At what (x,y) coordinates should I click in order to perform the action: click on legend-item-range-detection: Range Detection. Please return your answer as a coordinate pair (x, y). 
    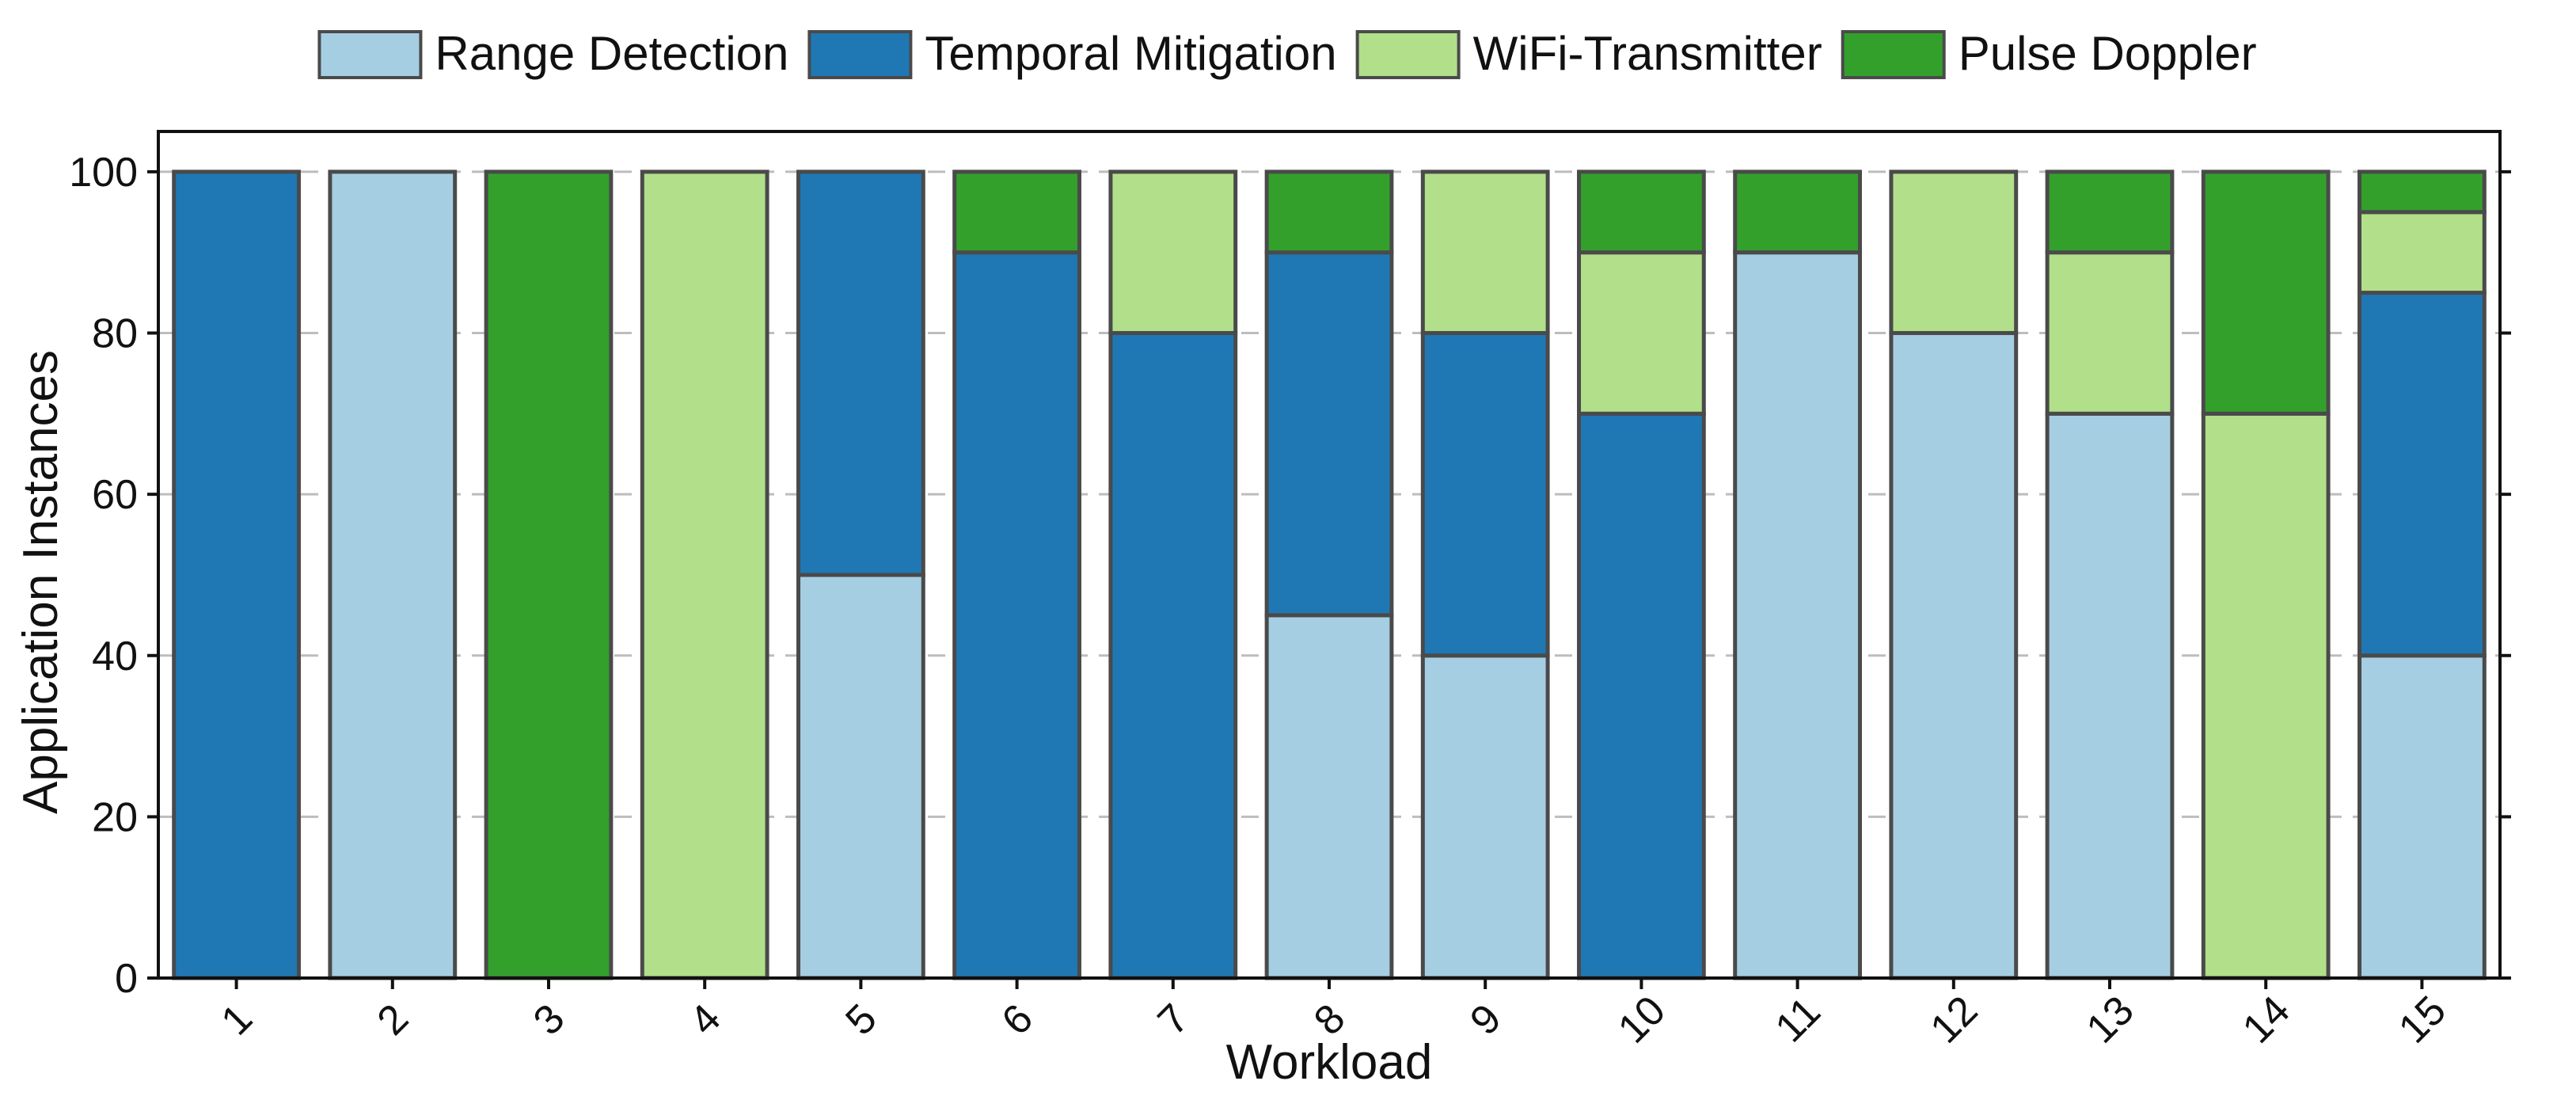
    Looking at the image, I should click on (552, 53).